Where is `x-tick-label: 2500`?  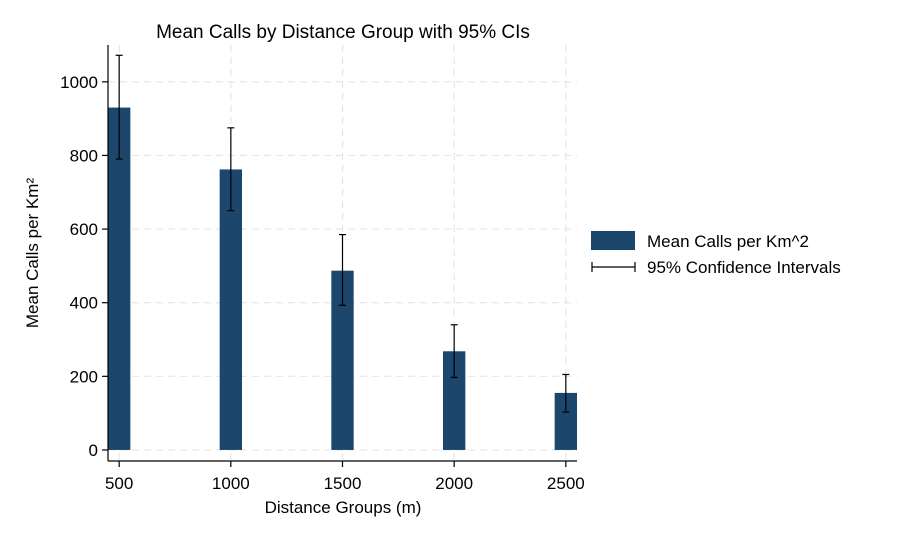 x-tick-label: 2500 is located at coordinates (566, 483).